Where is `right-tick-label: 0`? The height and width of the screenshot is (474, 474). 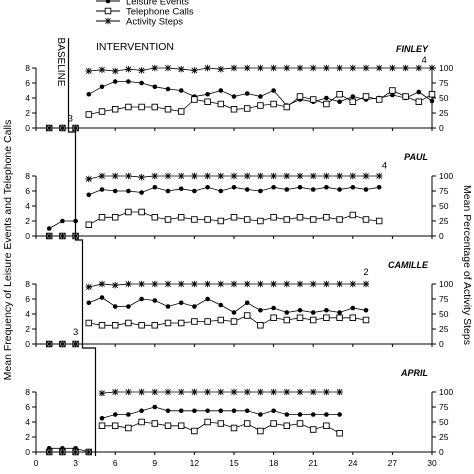 right-tick-label: 0 is located at coordinates (441, 128).